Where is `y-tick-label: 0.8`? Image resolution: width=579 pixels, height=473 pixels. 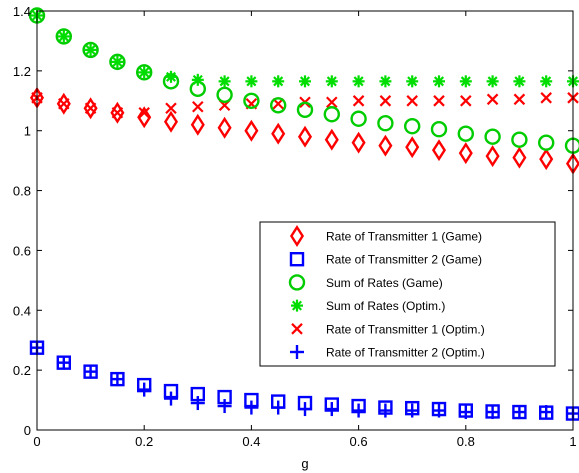 y-tick-label: 0.8 is located at coordinates (22, 191).